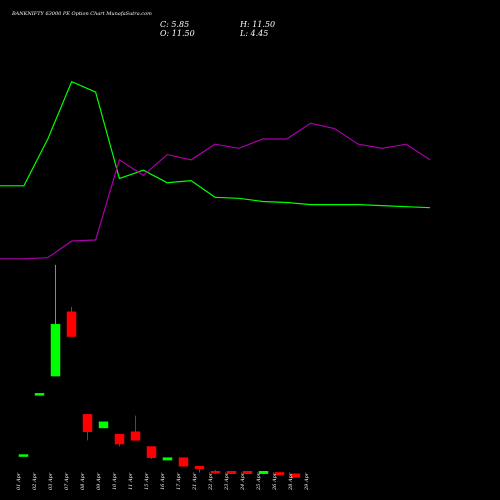 This screenshot has height=500, width=500. Describe the element at coordinates (177, 33) in the screenshot. I see `open-readout: O: 11.50` at that location.